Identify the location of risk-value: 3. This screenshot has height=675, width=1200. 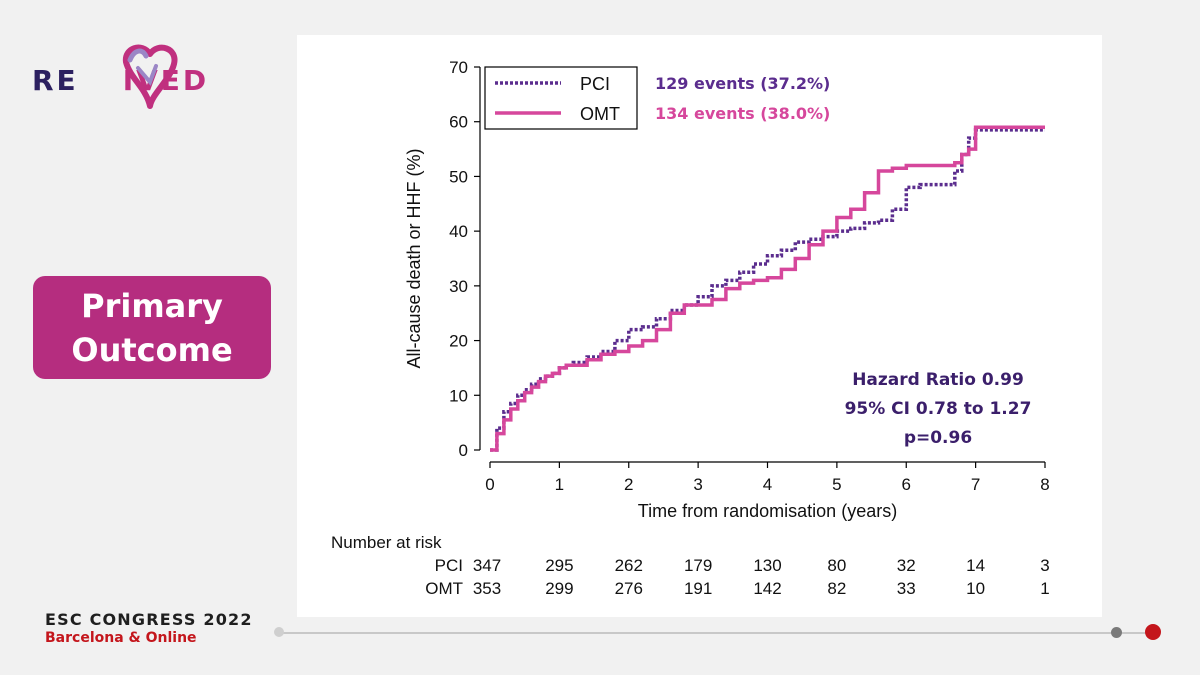
(1044, 565).